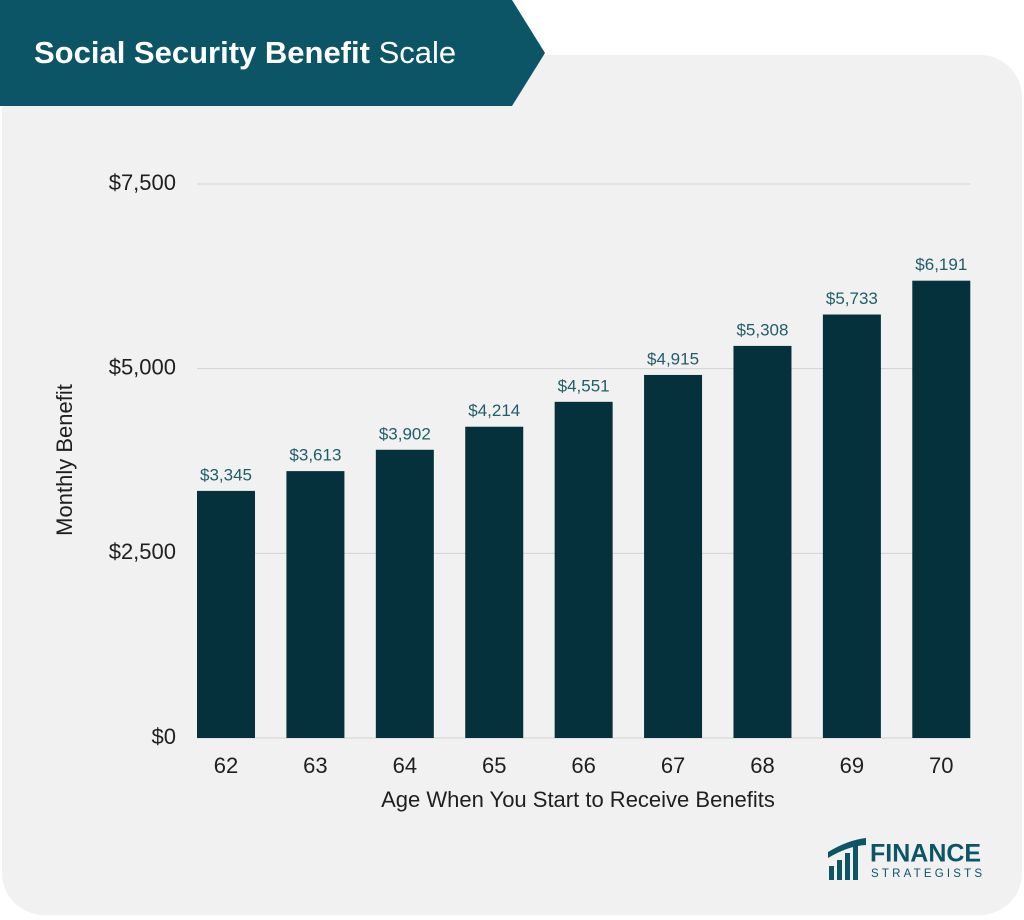 The width and height of the screenshot is (1024, 920). What do you see at coordinates (673, 358) in the screenshot?
I see `value-label: $4,915` at bounding box center [673, 358].